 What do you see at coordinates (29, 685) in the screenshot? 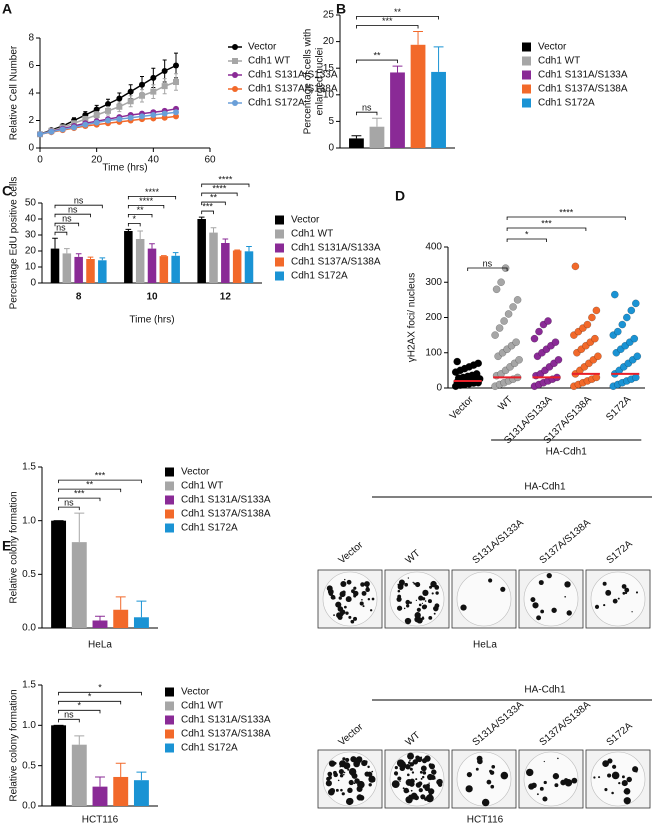
I see `y-tick-label: 1.5` at bounding box center [29, 685].